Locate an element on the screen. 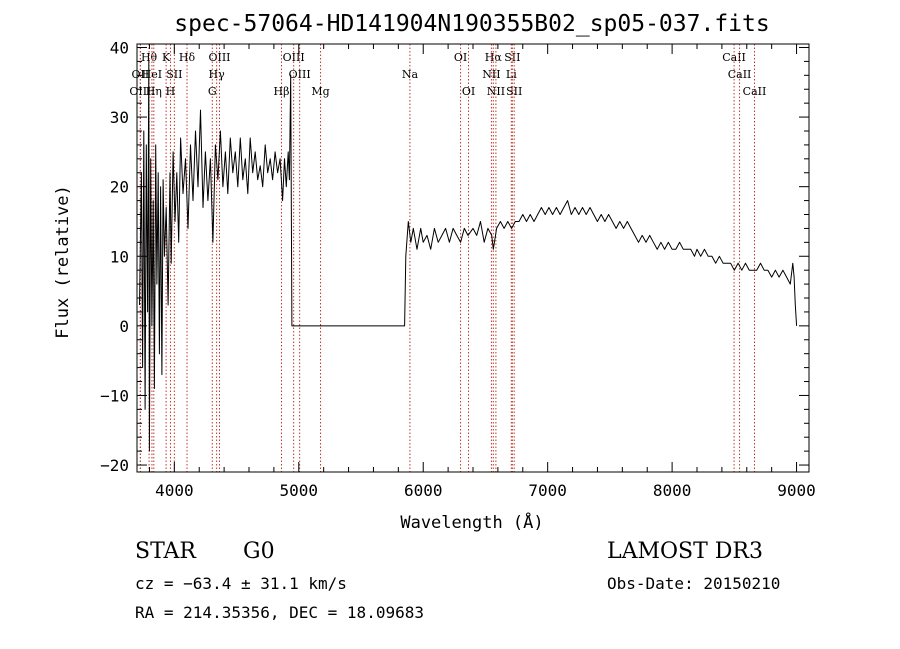 The image size is (900, 649). marker-label: K is located at coordinates (166, 57).